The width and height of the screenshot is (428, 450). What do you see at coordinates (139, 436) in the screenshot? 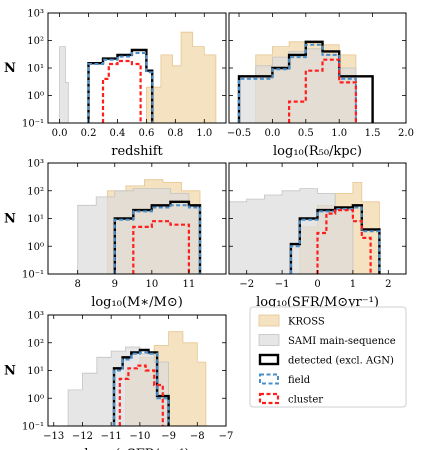
I see `x-tick-label: −10` at bounding box center [139, 436].